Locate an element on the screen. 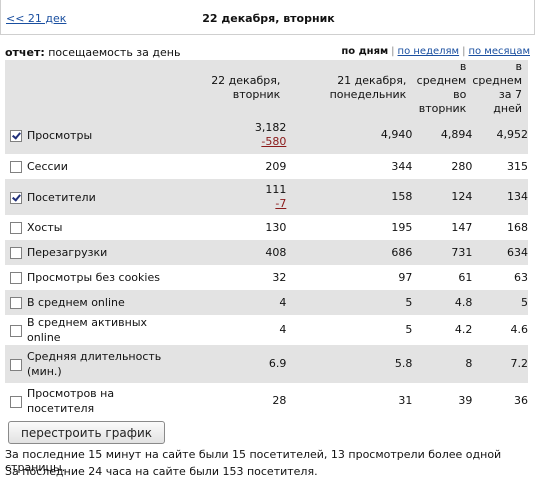  metric-name: Просмотры без cookies is located at coordinates (103, 277).